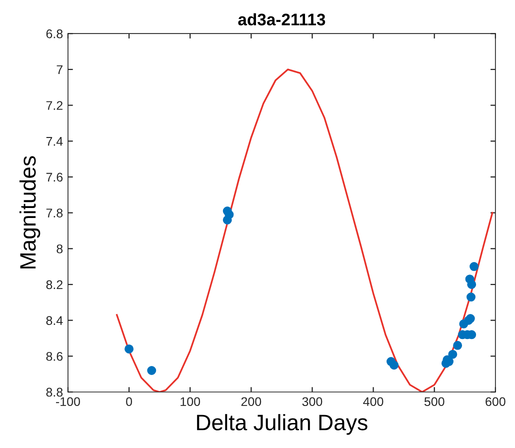 This screenshot has height=448, width=515. What do you see at coordinates (251, 401) in the screenshot?
I see `x-tick-label: 200` at bounding box center [251, 401].